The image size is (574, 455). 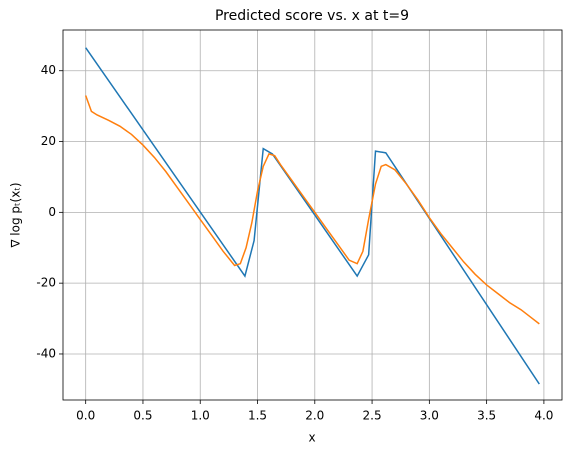 I want to click on x-tick-label: 0.5, so click(x=142, y=416).